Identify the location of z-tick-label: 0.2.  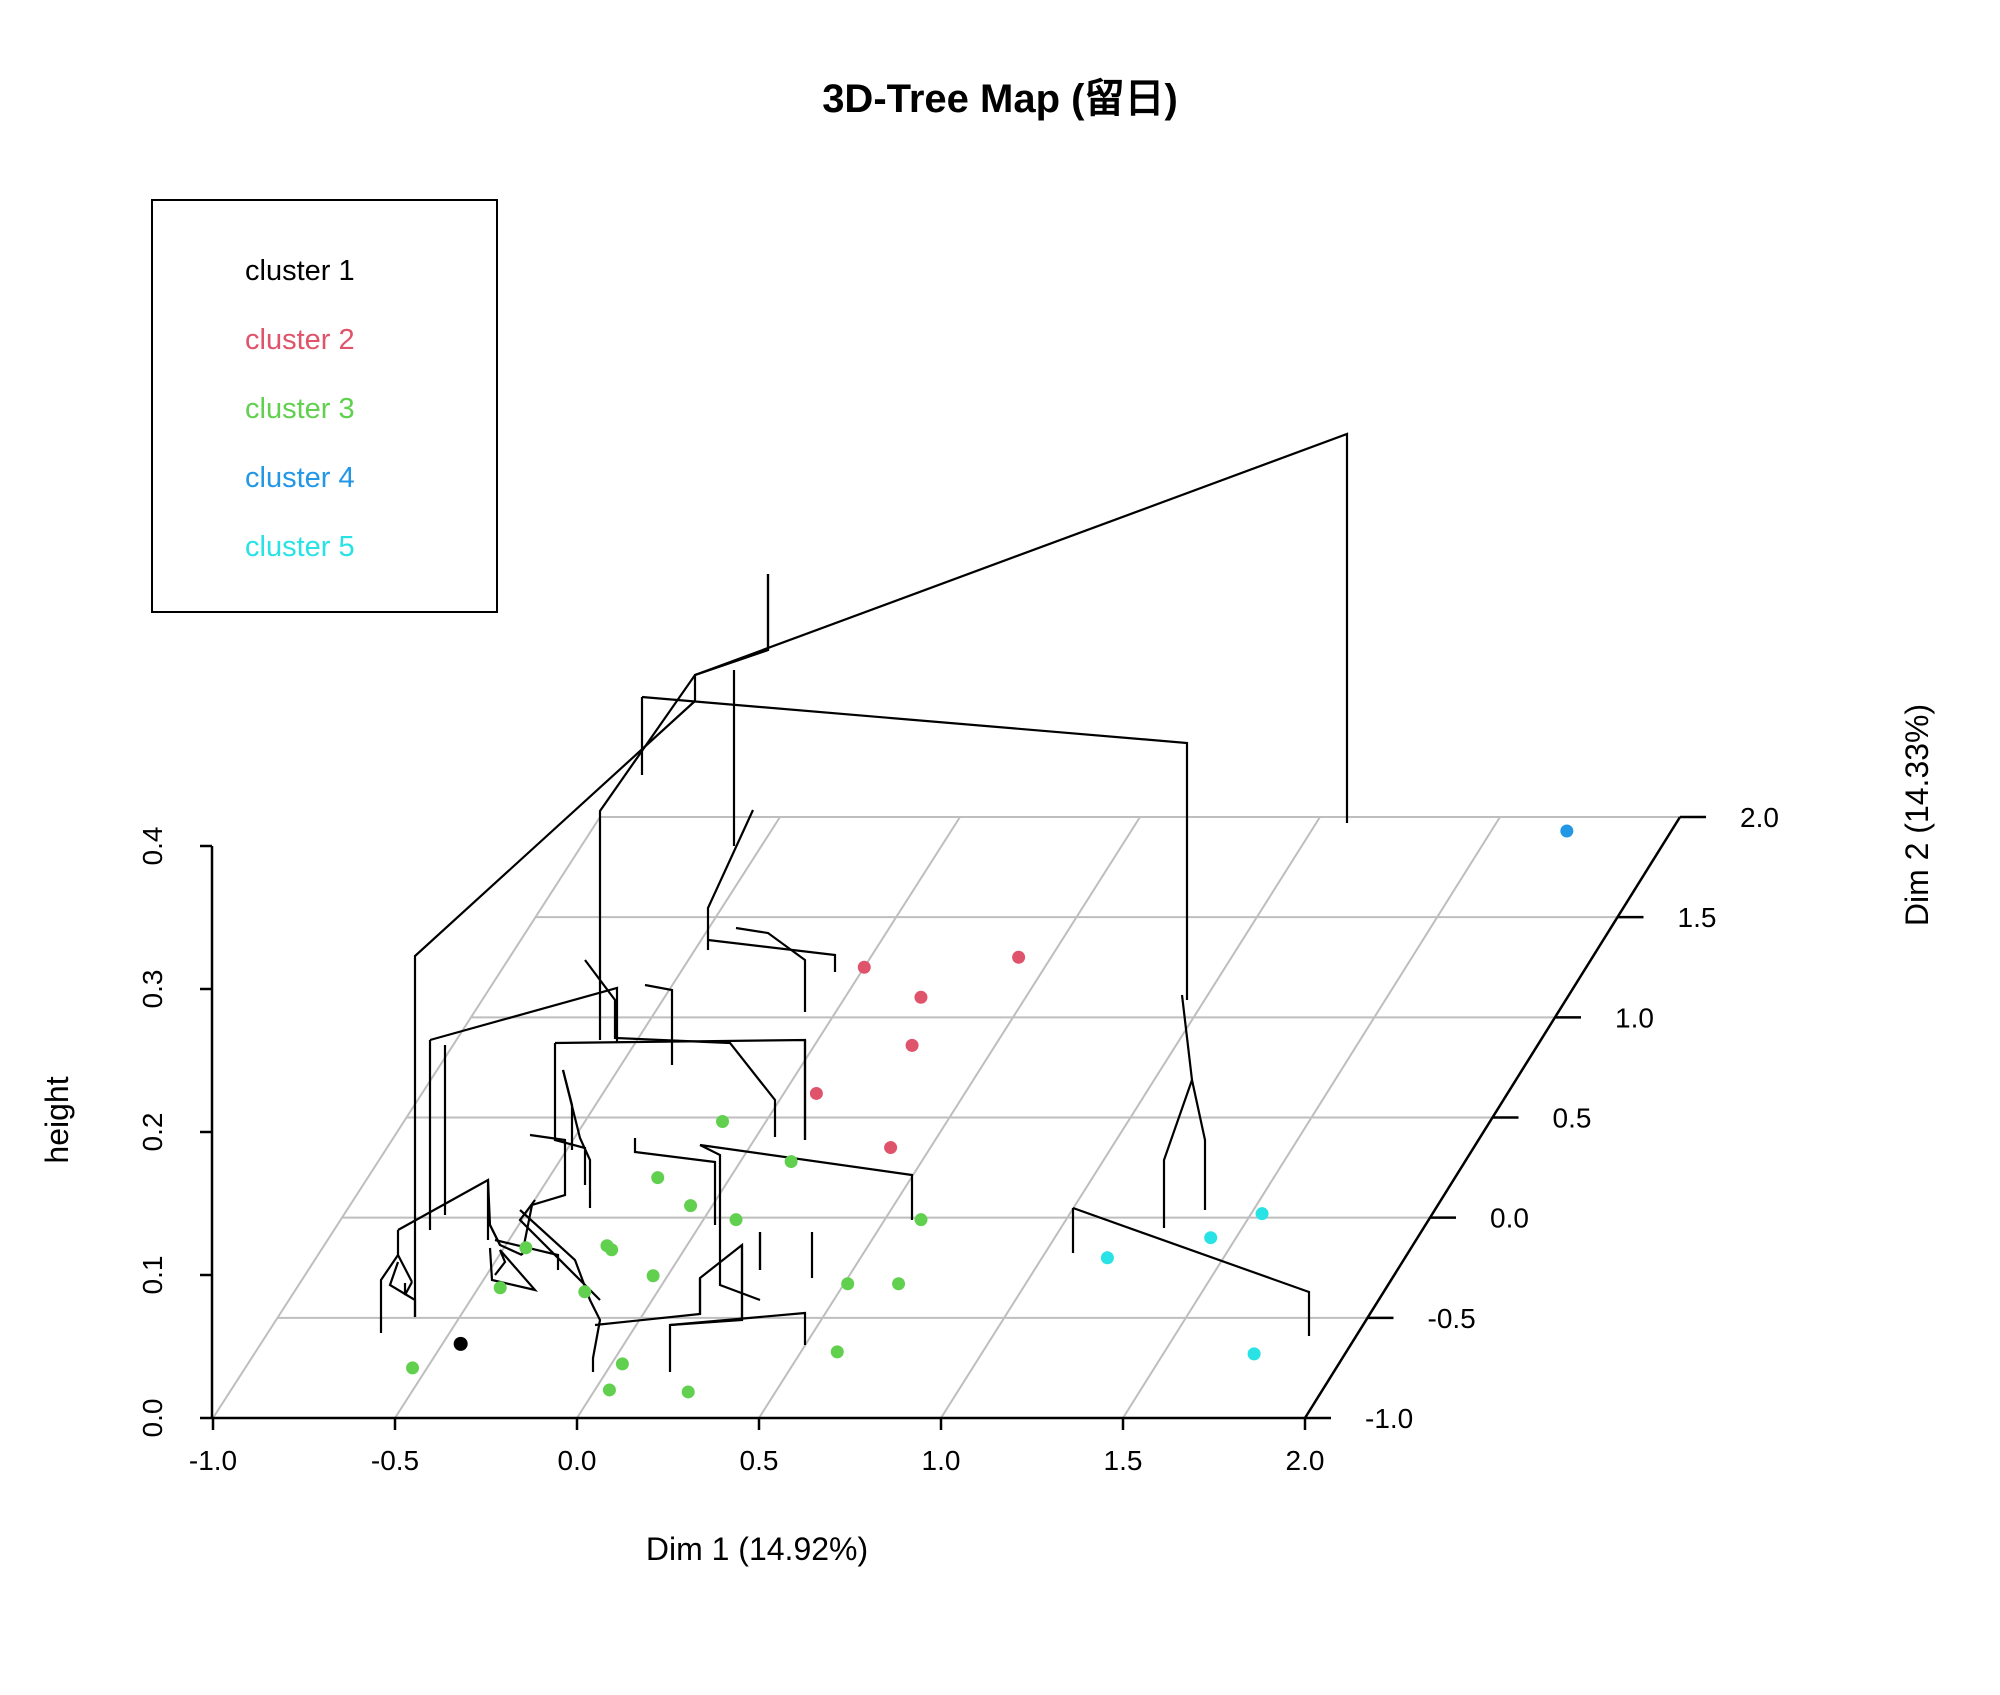
(152, 1132).